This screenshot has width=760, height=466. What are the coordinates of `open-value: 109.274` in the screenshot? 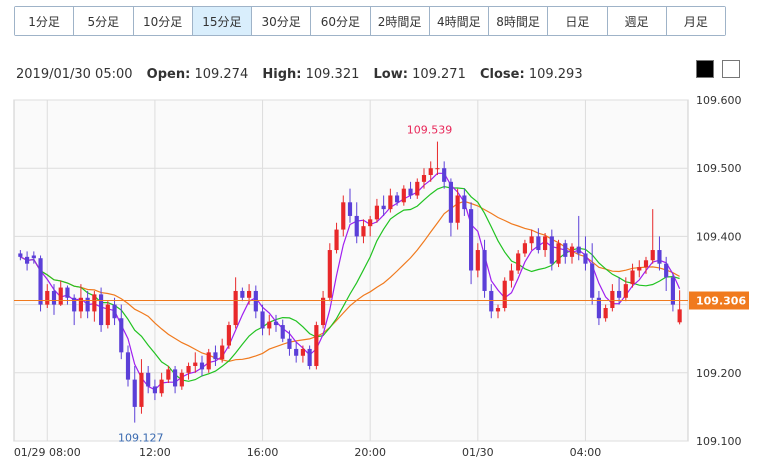 It's located at (221, 74).